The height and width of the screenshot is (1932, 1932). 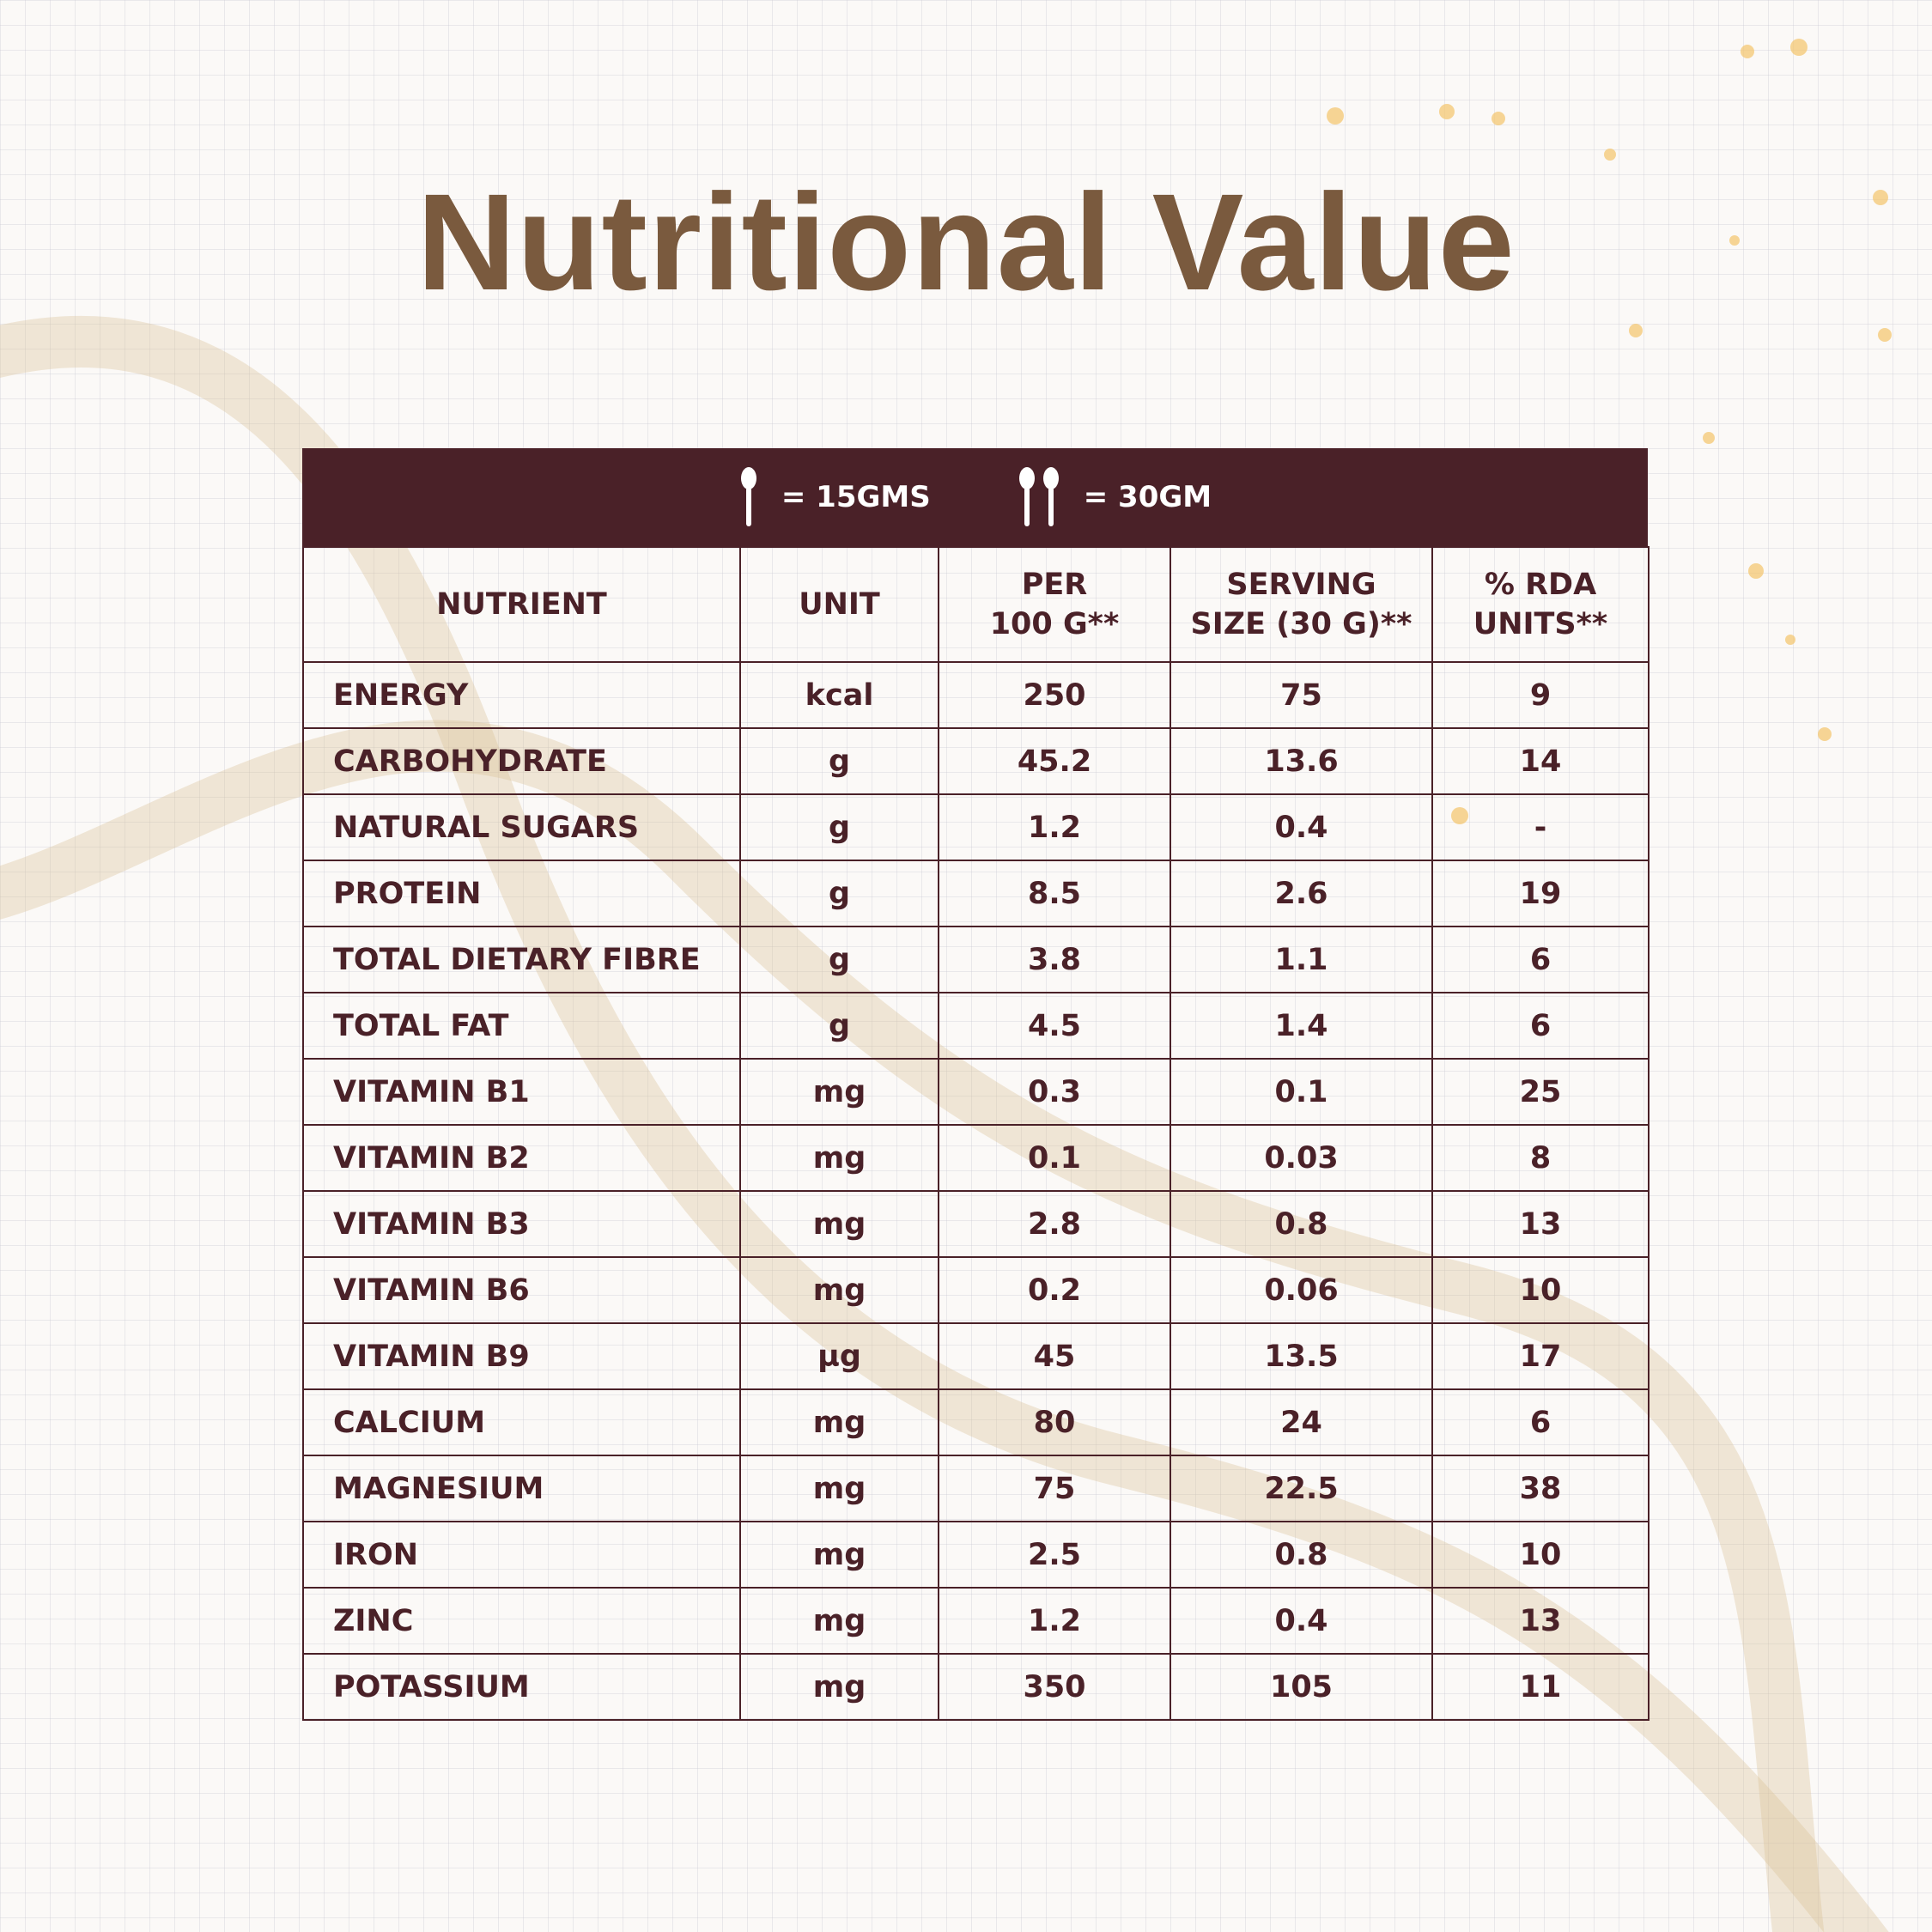 What do you see at coordinates (521, 893) in the screenshot?
I see `nutrient-name: PROTEIN` at bounding box center [521, 893].